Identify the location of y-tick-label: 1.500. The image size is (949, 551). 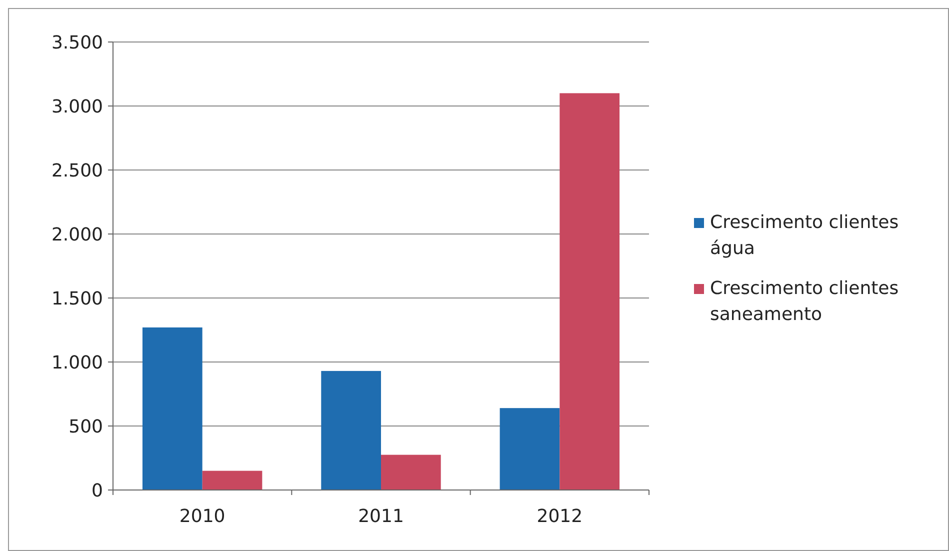
(77, 299).